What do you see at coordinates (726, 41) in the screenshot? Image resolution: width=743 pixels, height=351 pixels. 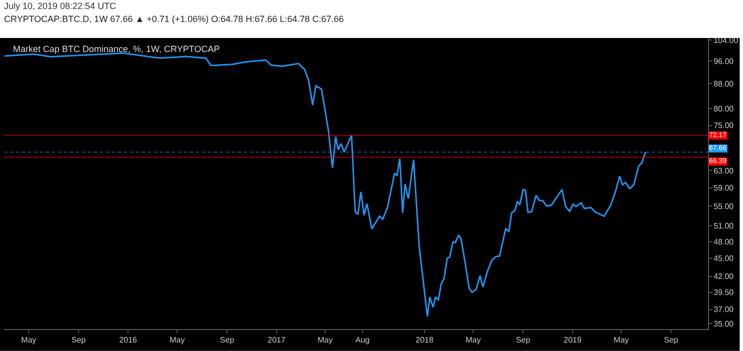 I see `y-tick-label: 104.00` at bounding box center [726, 41].